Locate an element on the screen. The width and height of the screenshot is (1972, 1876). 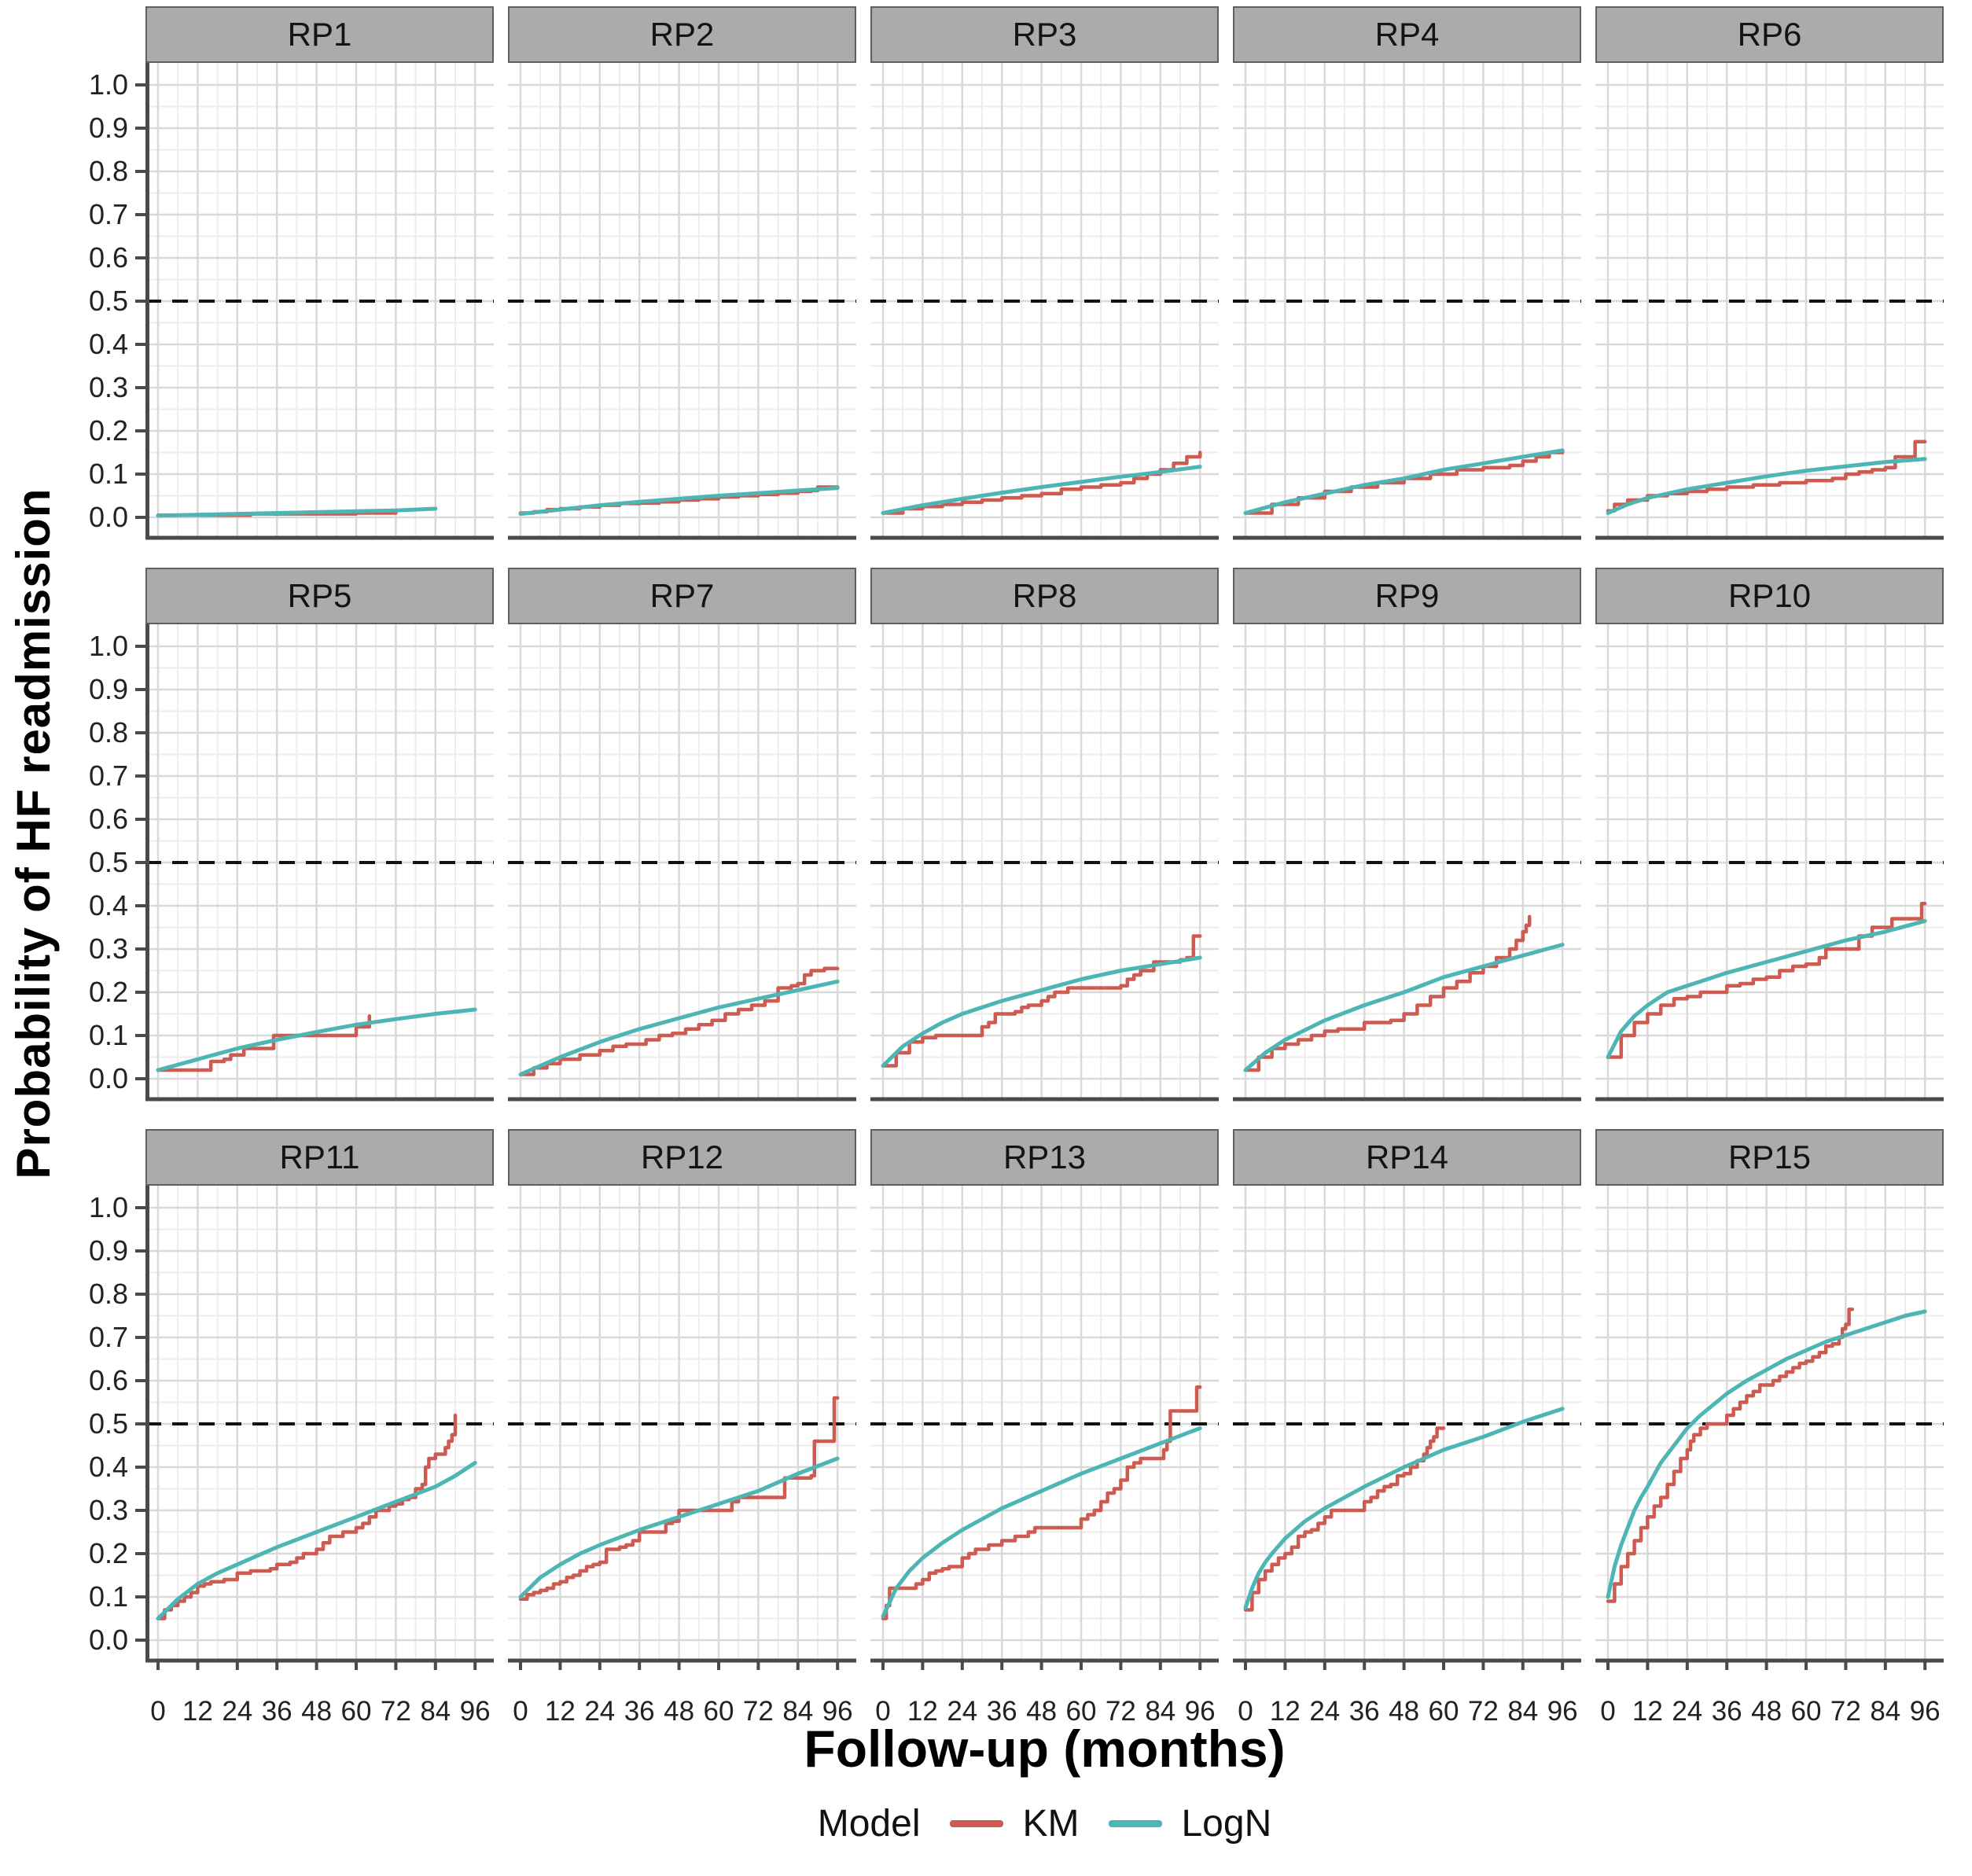
facet-panel-rp6: RP6 is located at coordinates (1769, 277).